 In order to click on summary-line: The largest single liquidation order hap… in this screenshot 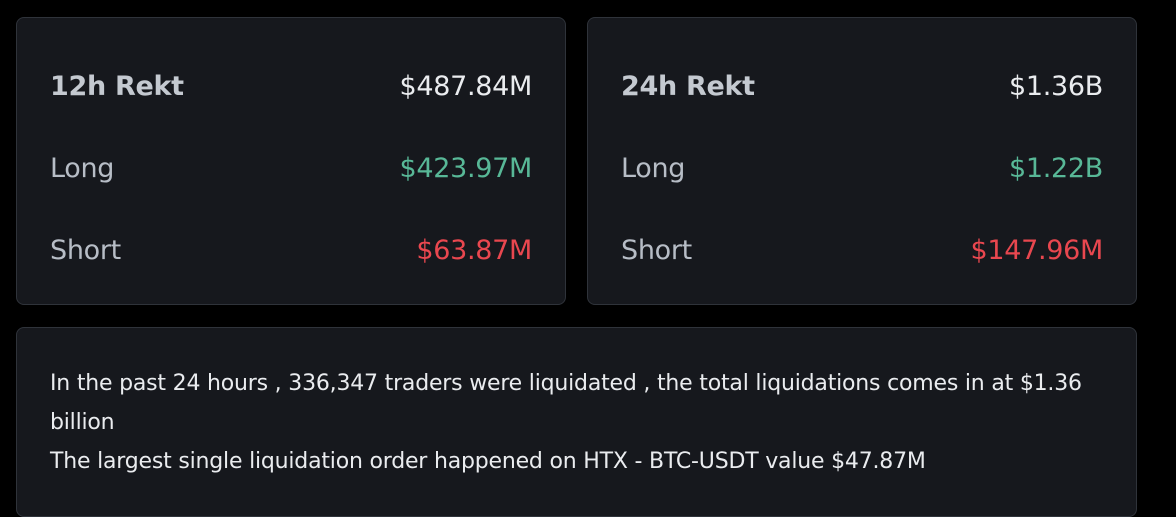, I will do `click(488, 461)`.